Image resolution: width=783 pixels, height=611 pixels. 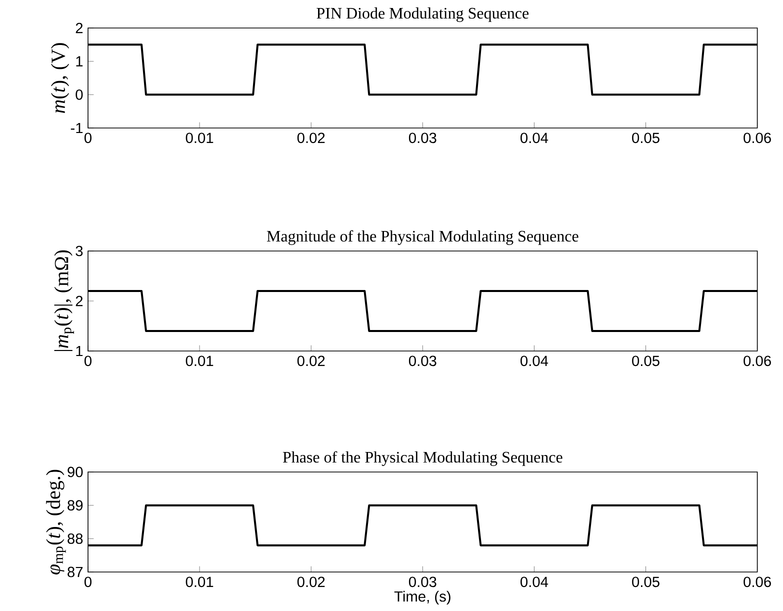 I want to click on chart-title: PIN Diode Modulating Sequence, so click(x=422, y=14).